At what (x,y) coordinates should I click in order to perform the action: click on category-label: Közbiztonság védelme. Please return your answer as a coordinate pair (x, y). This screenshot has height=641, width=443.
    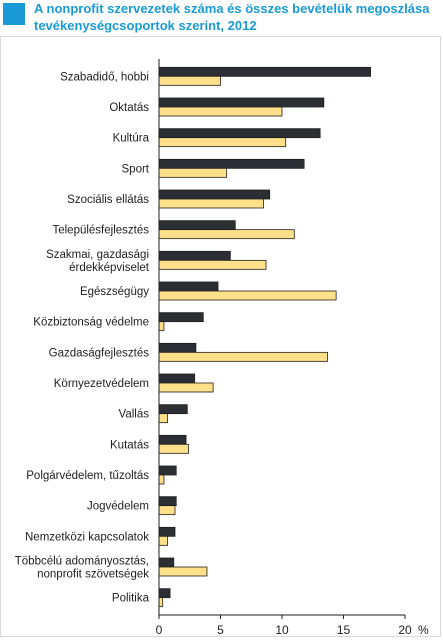
    Looking at the image, I should click on (91, 323).